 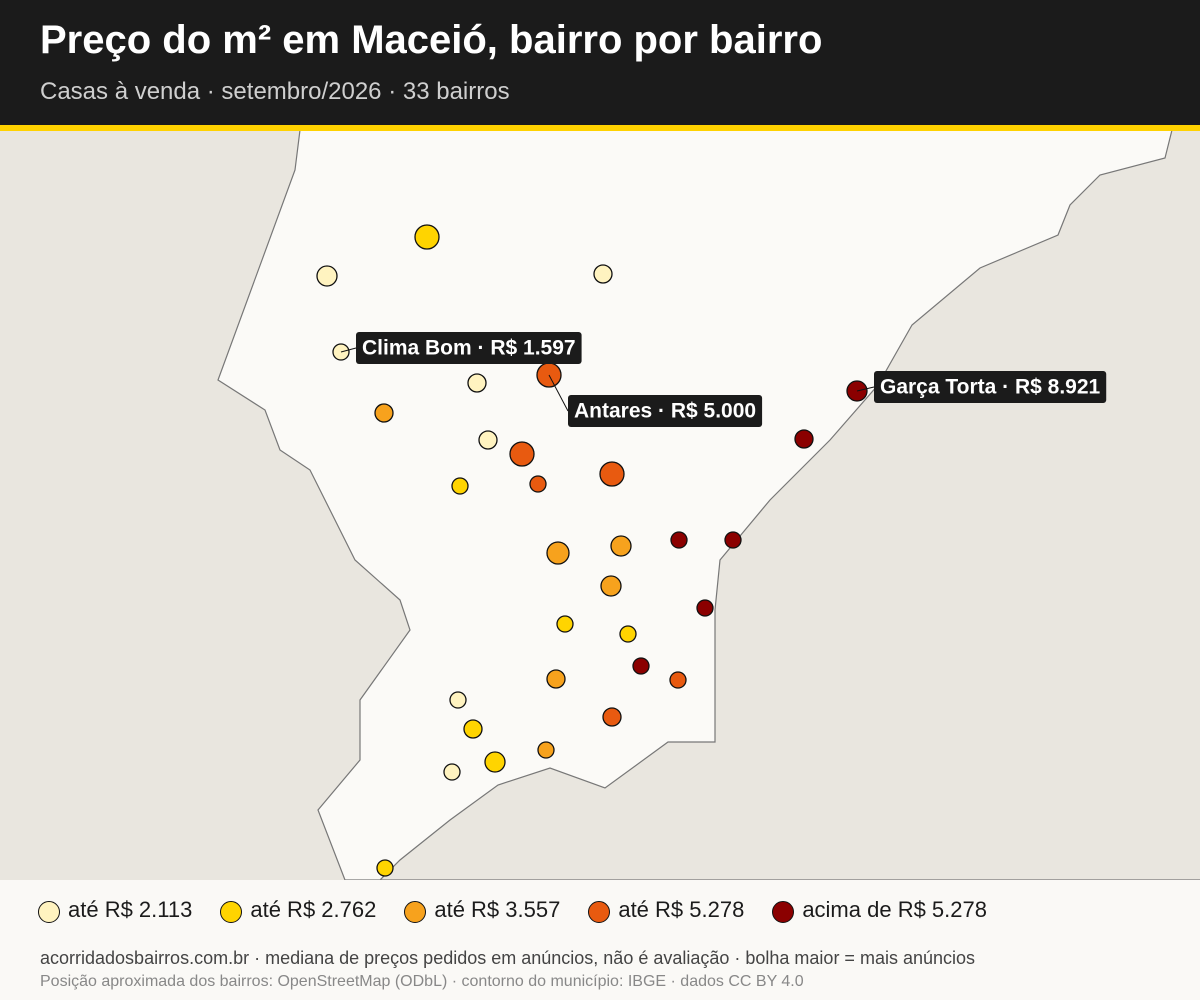 I want to click on legend-label: até R$ 5.278, so click(x=681, y=909).